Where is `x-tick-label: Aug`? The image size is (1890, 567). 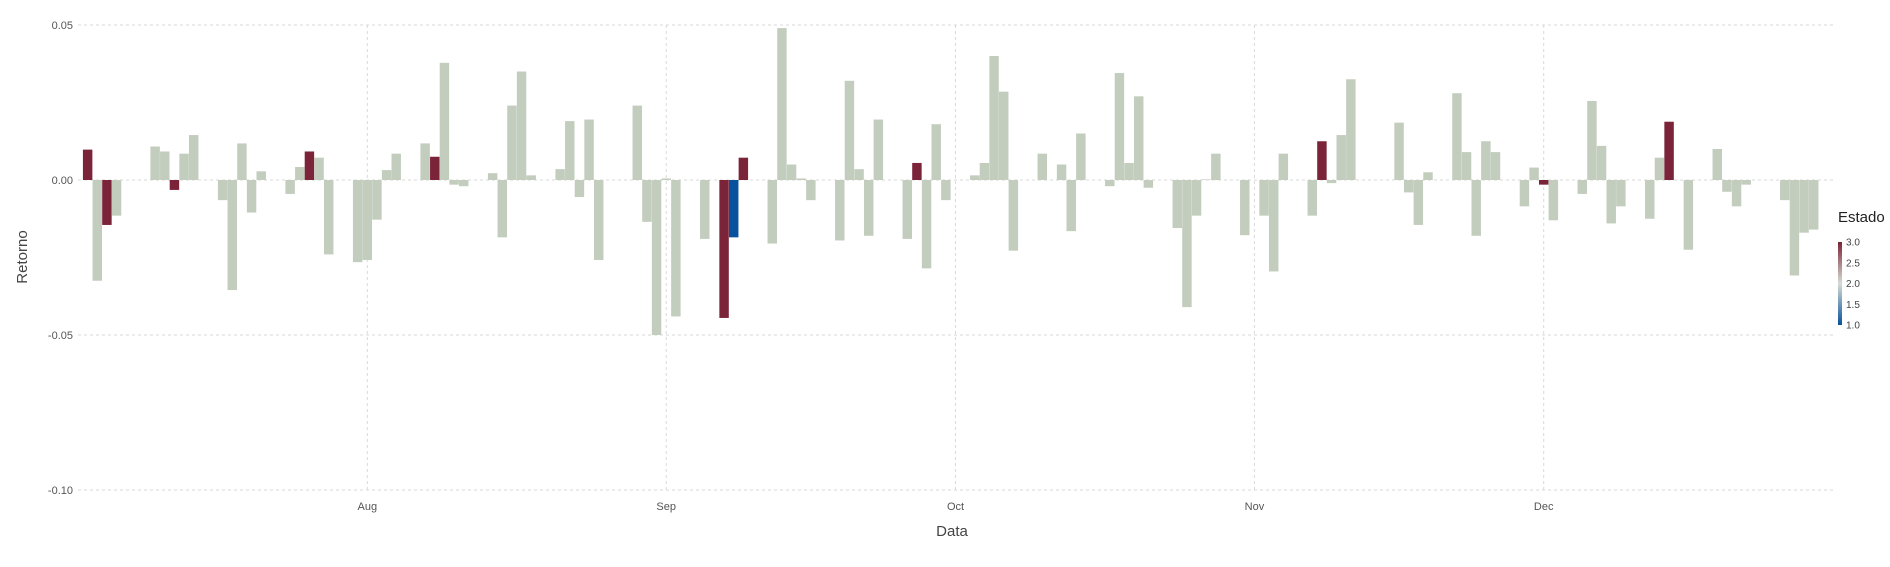 x-tick-label: Aug is located at coordinates (367, 507).